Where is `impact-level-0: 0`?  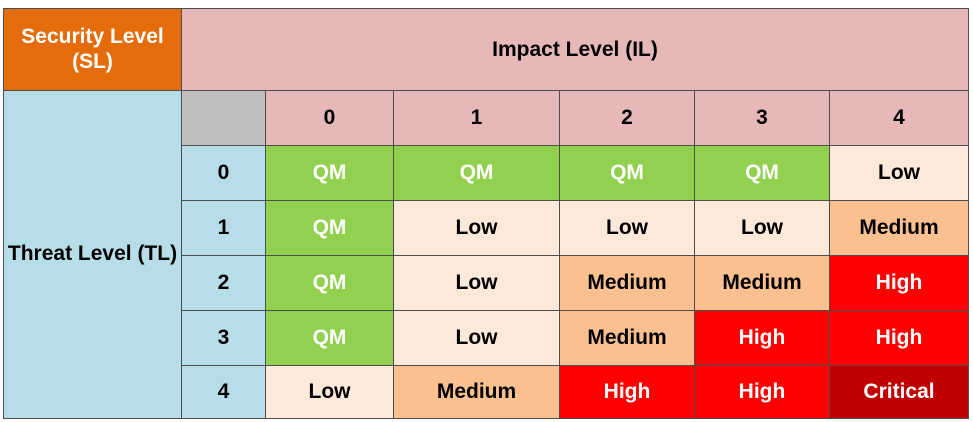 impact-level-0: 0 is located at coordinates (329, 118).